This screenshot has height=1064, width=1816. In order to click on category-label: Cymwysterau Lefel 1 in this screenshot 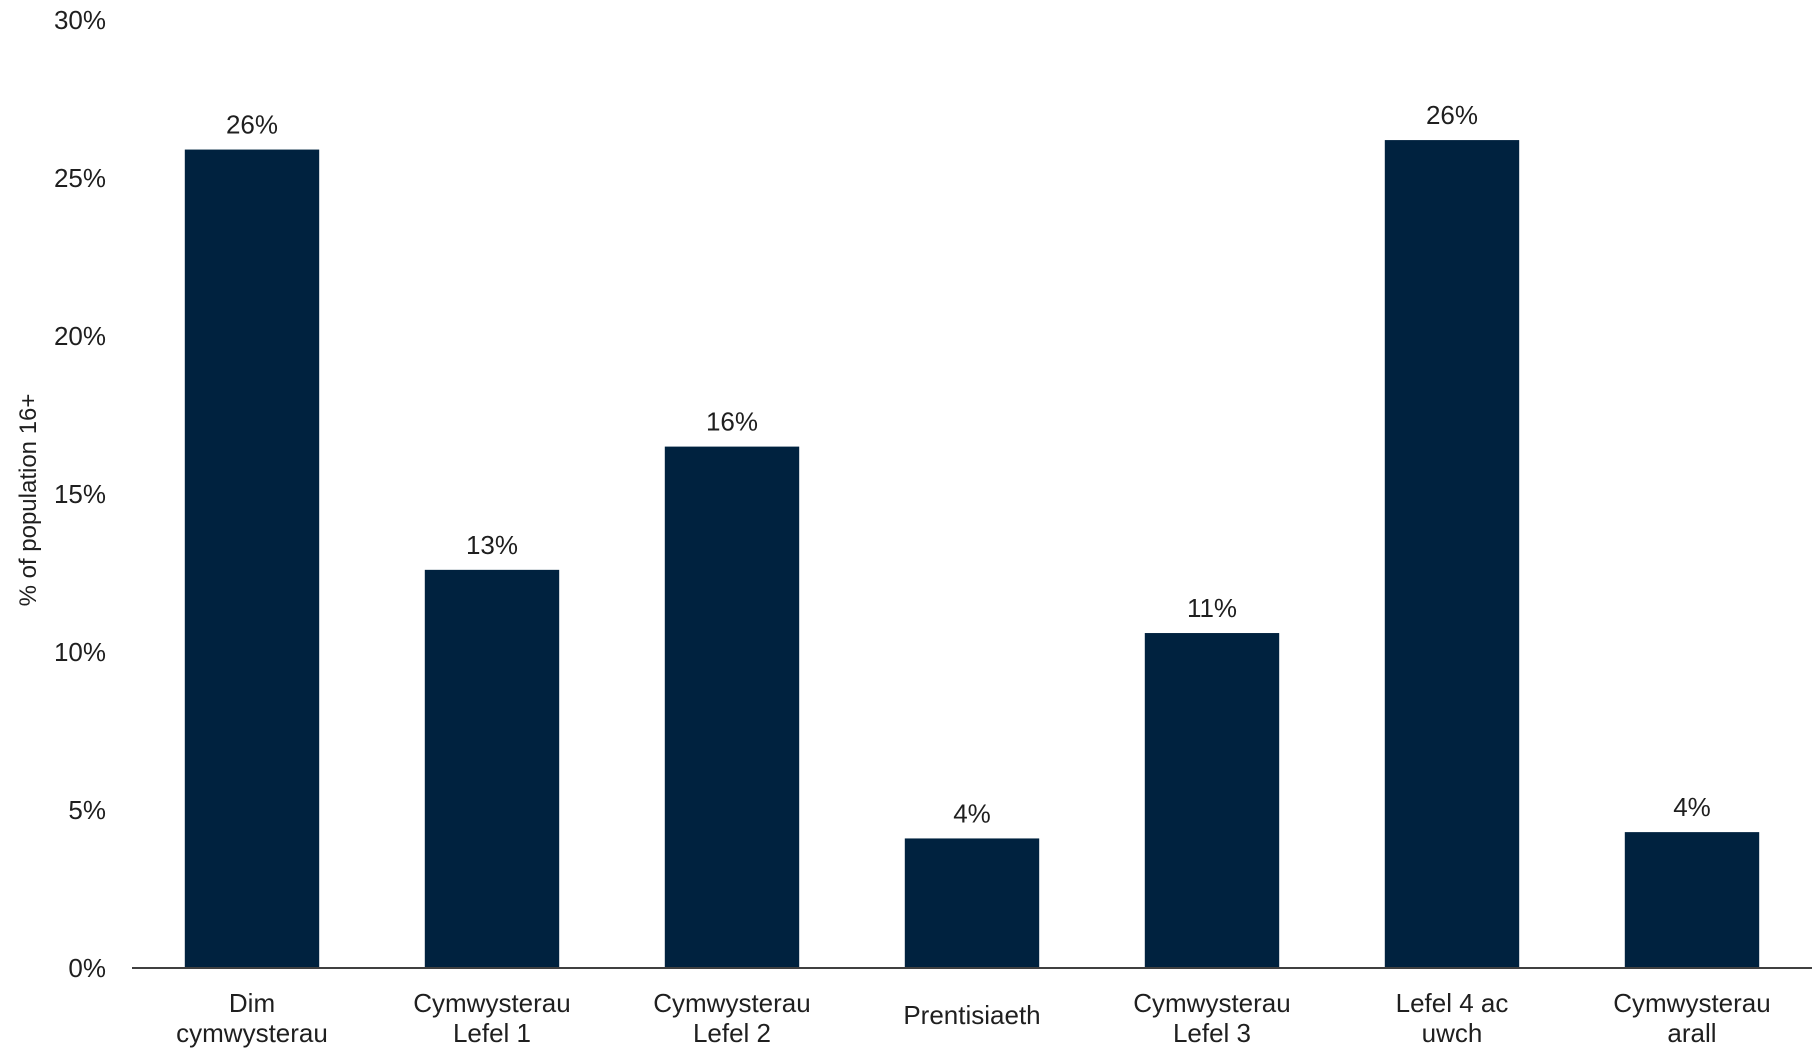, I will do `click(491, 1018)`.